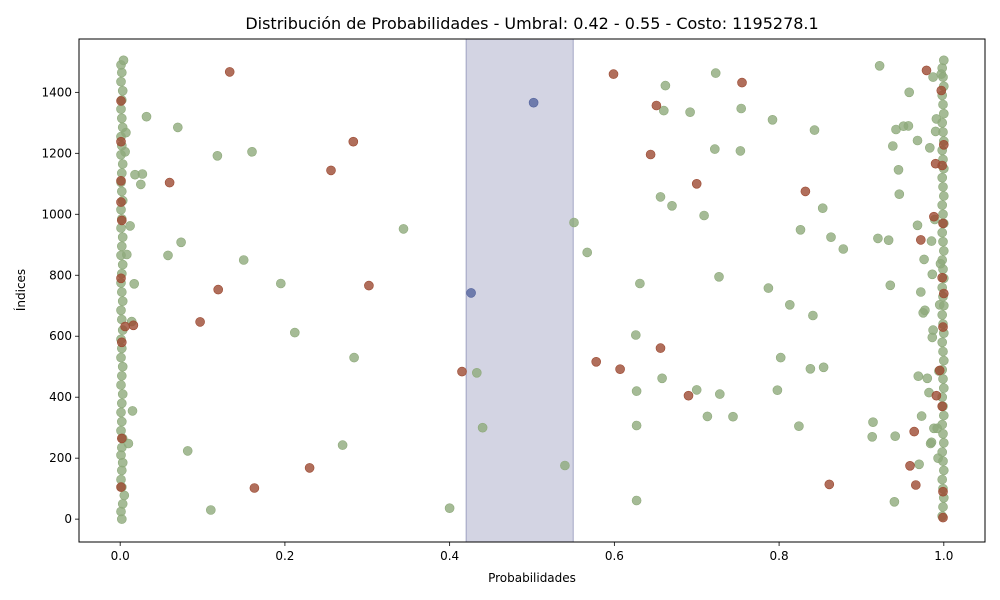 This screenshot has height=600, width=1000. What do you see at coordinates (943, 556) in the screenshot?
I see `x-tick-label: 1.0` at bounding box center [943, 556].